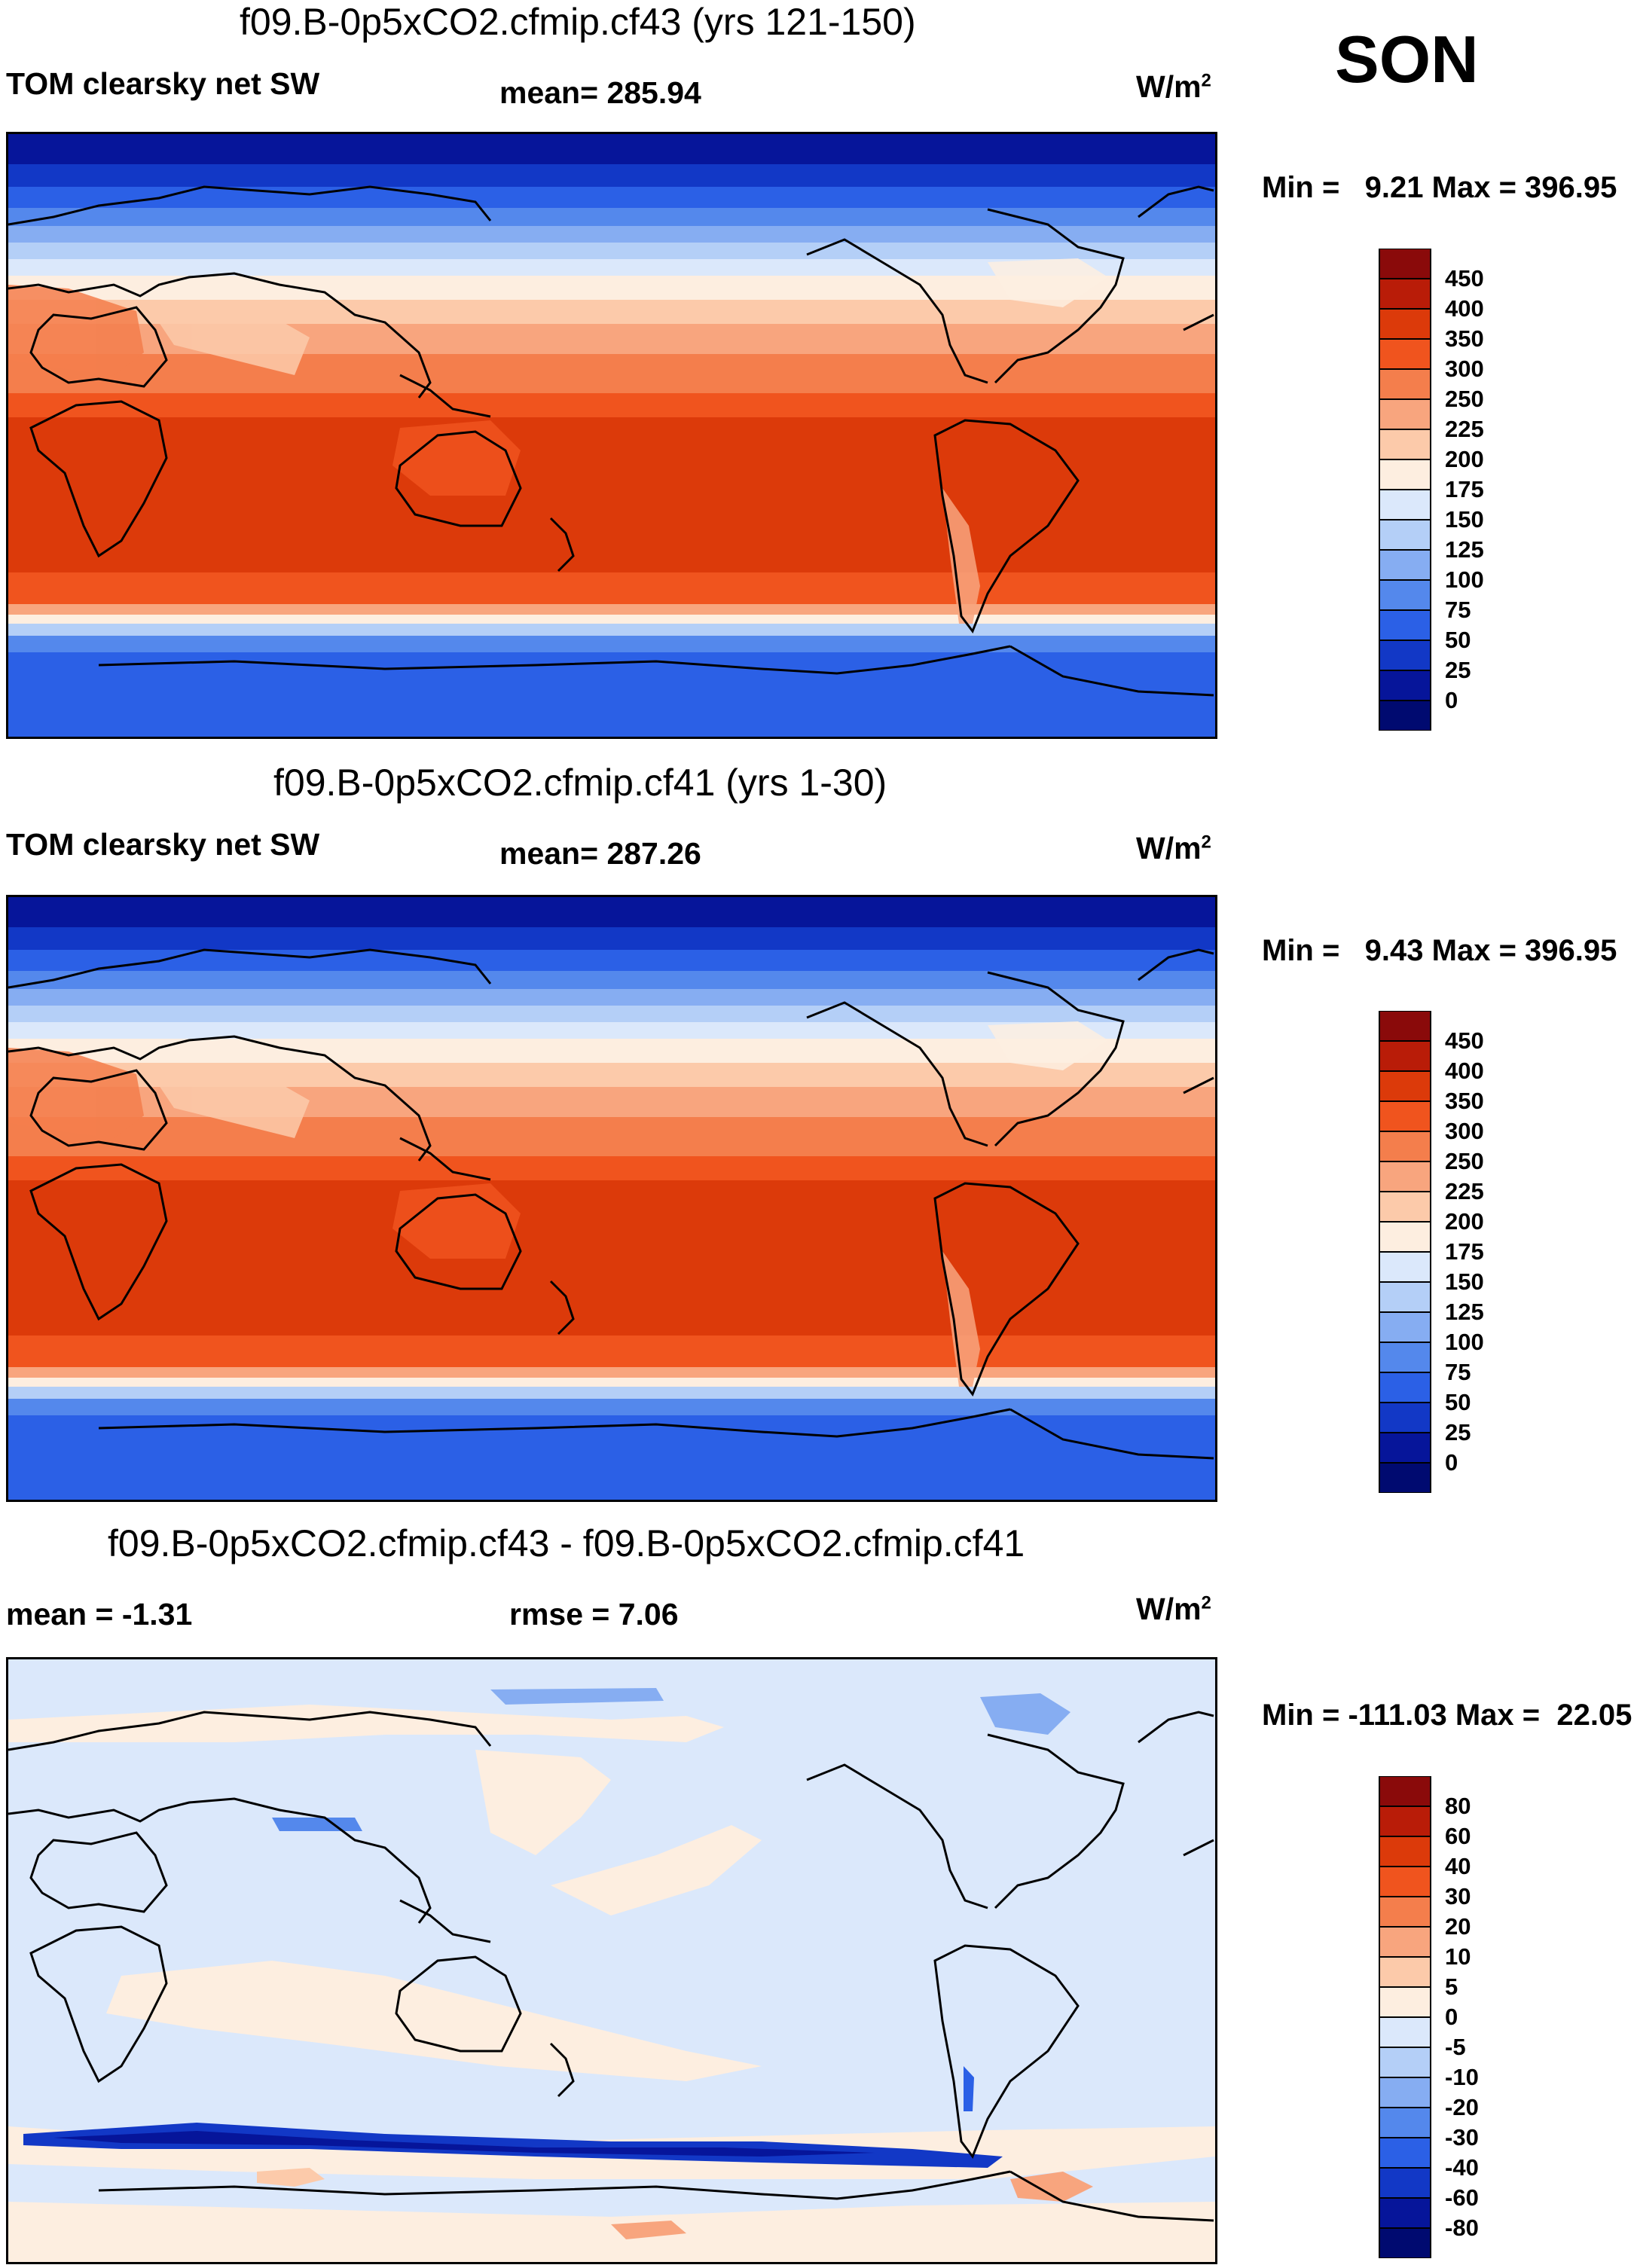 The width and height of the screenshot is (1634, 2268). I want to click on colorbar-tick-label: 225, so click(1464, 429).